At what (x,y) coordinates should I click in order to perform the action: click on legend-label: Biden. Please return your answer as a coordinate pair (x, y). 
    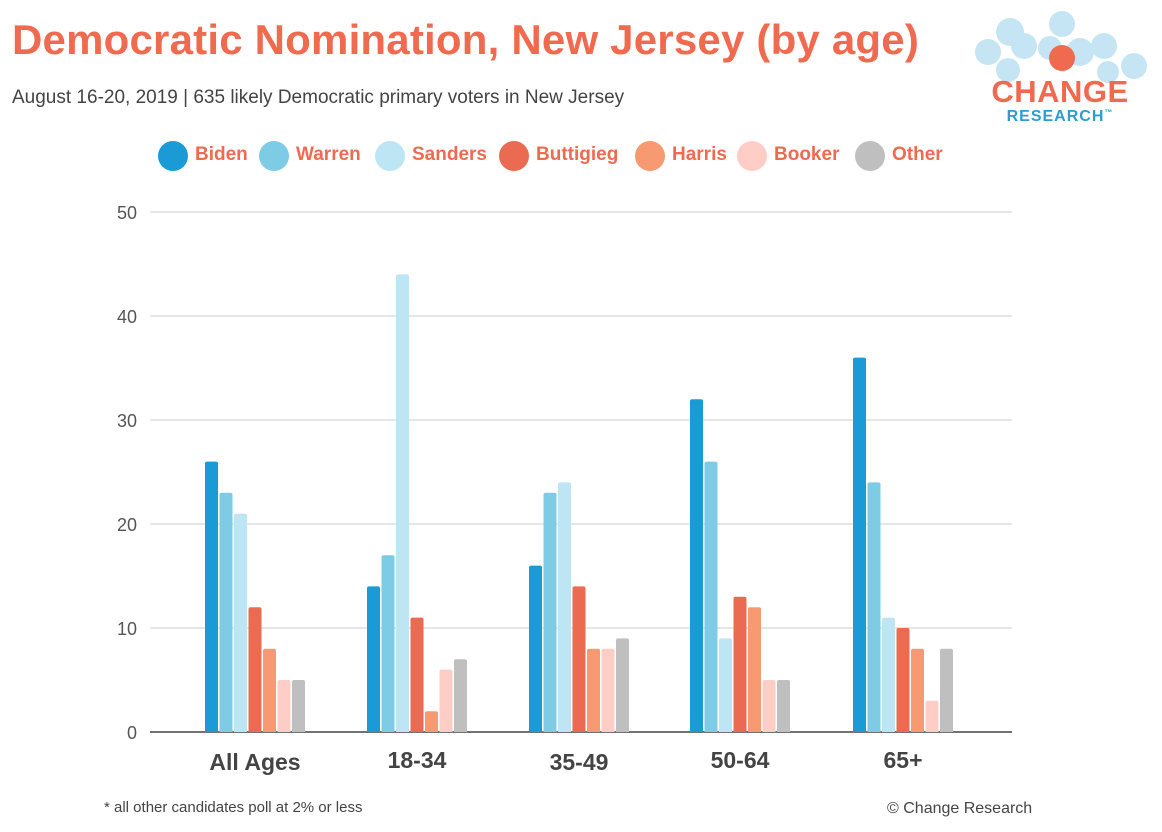
    Looking at the image, I should click on (221, 154).